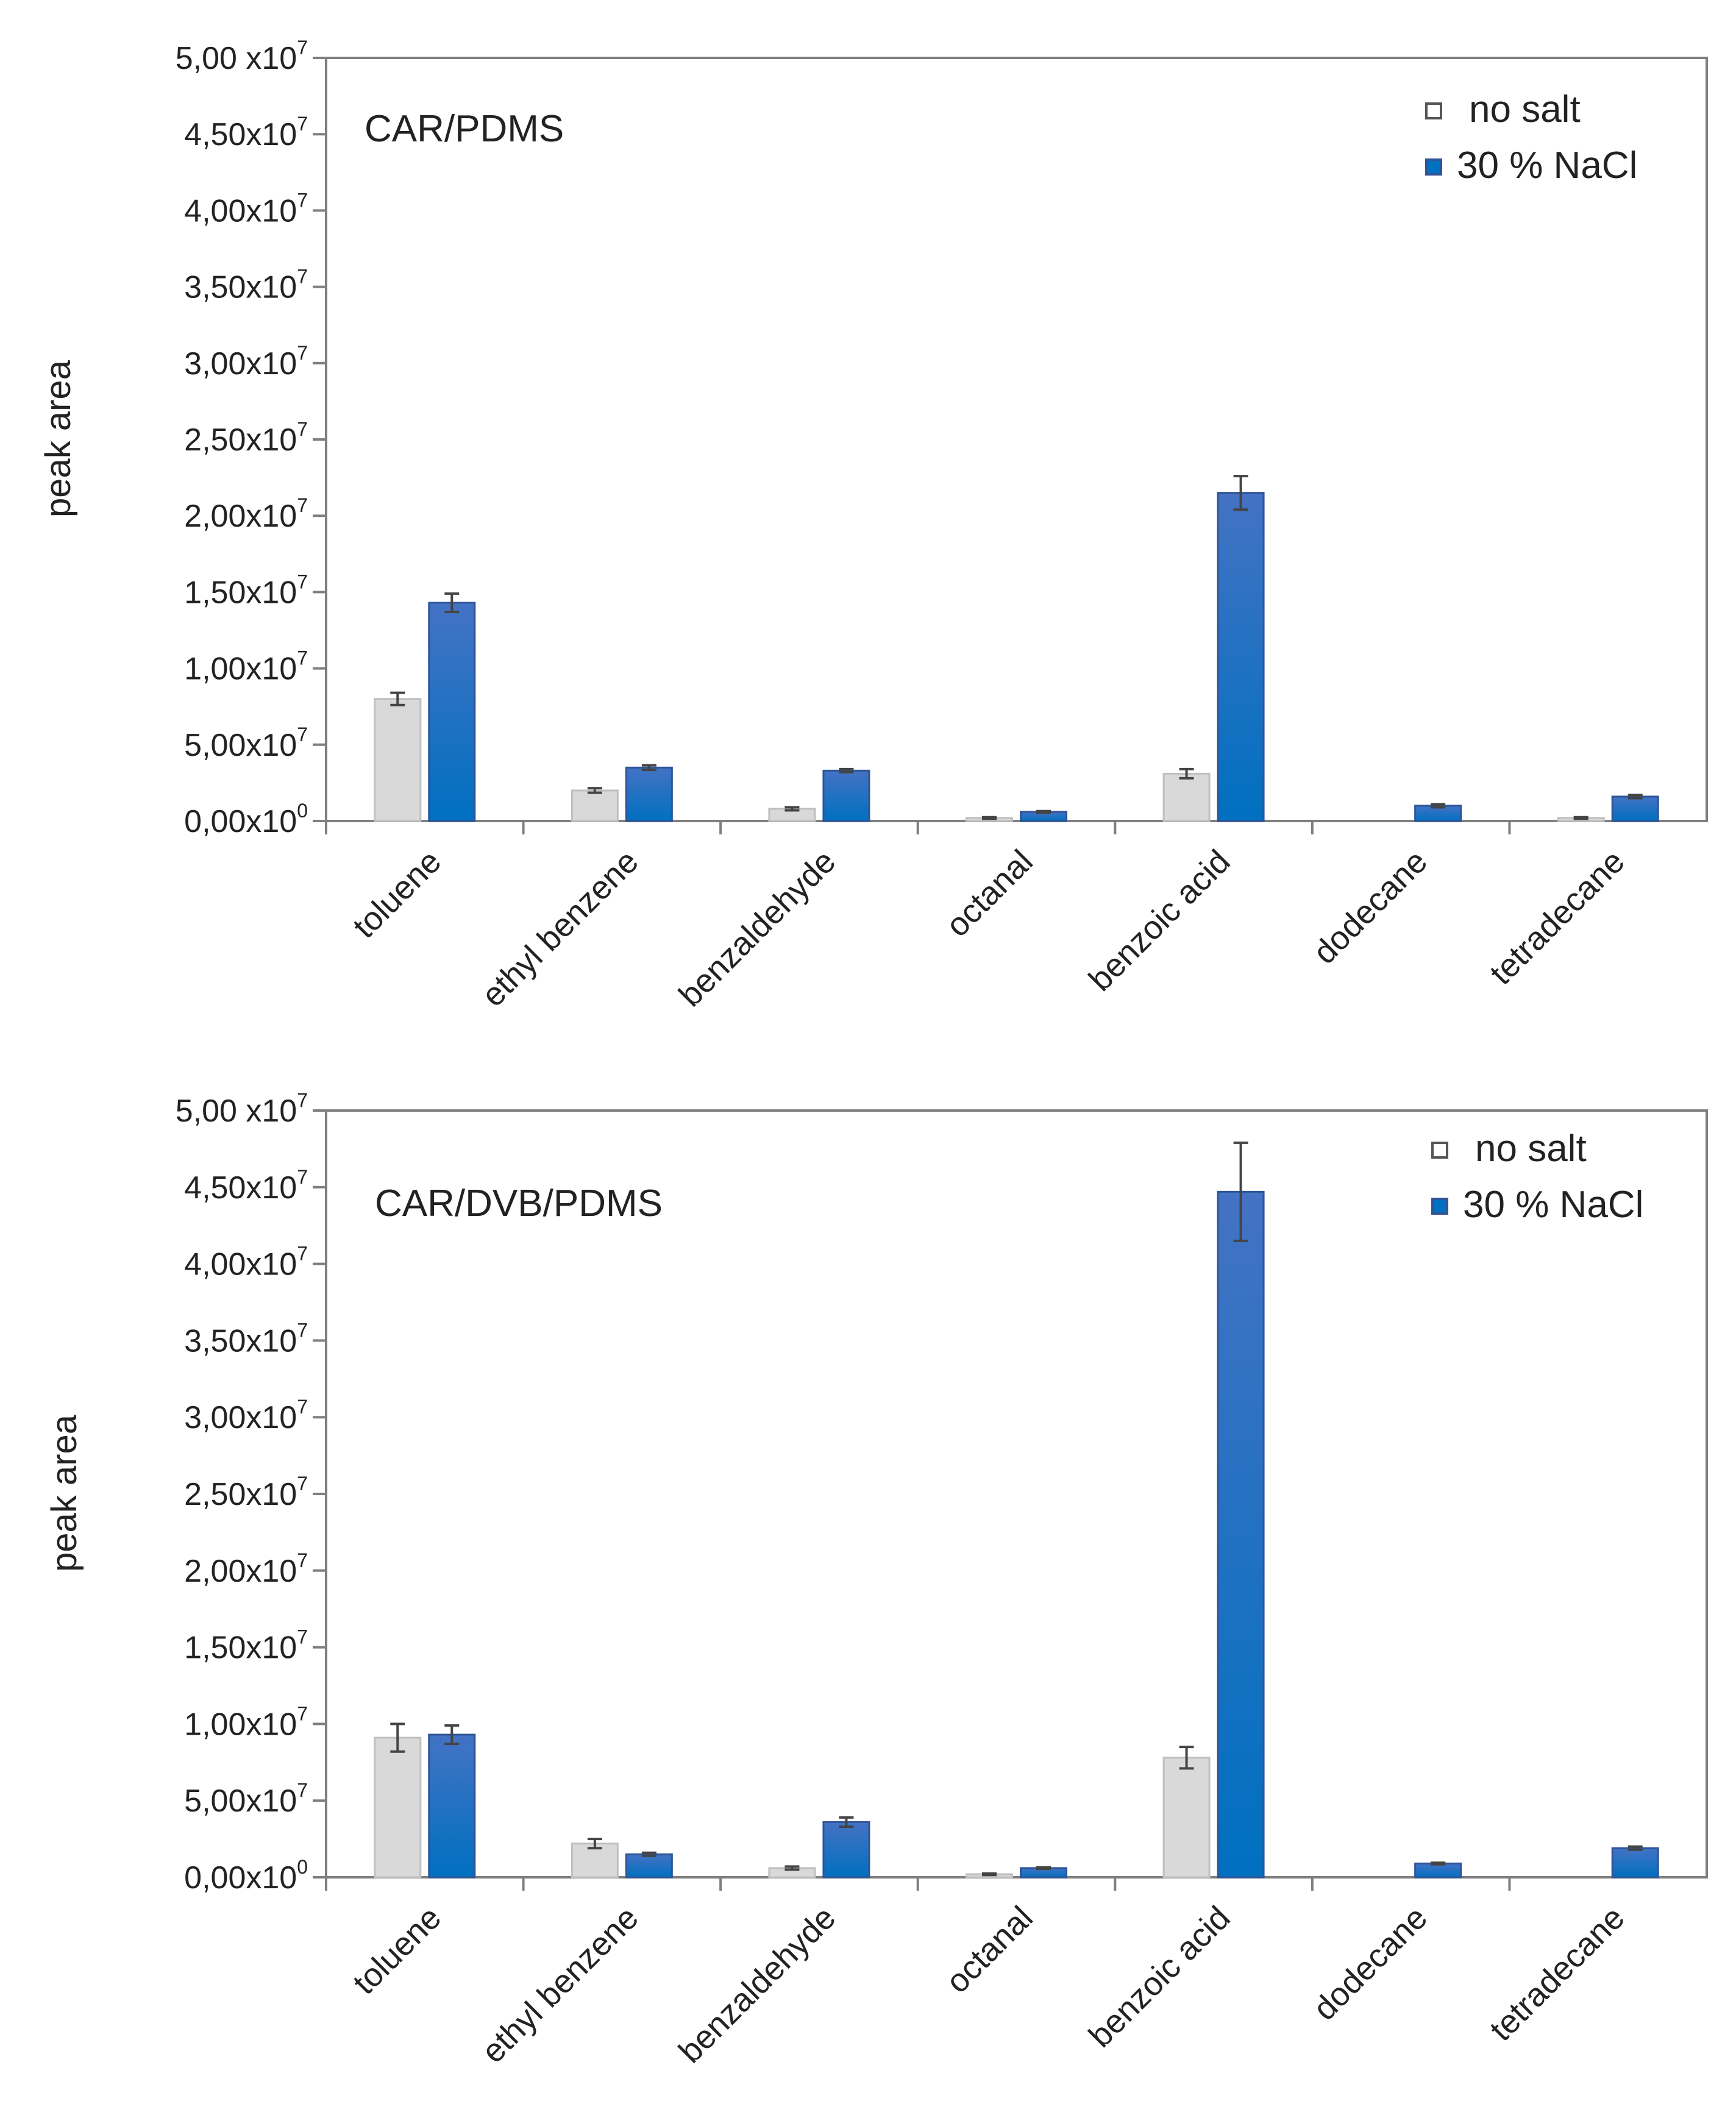 The image size is (1736, 2115). What do you see at coordinates (1580, 818) in the screenshot?
I see `error-bar-no-salt-tetradecane` at bounding box center [1580, 818].